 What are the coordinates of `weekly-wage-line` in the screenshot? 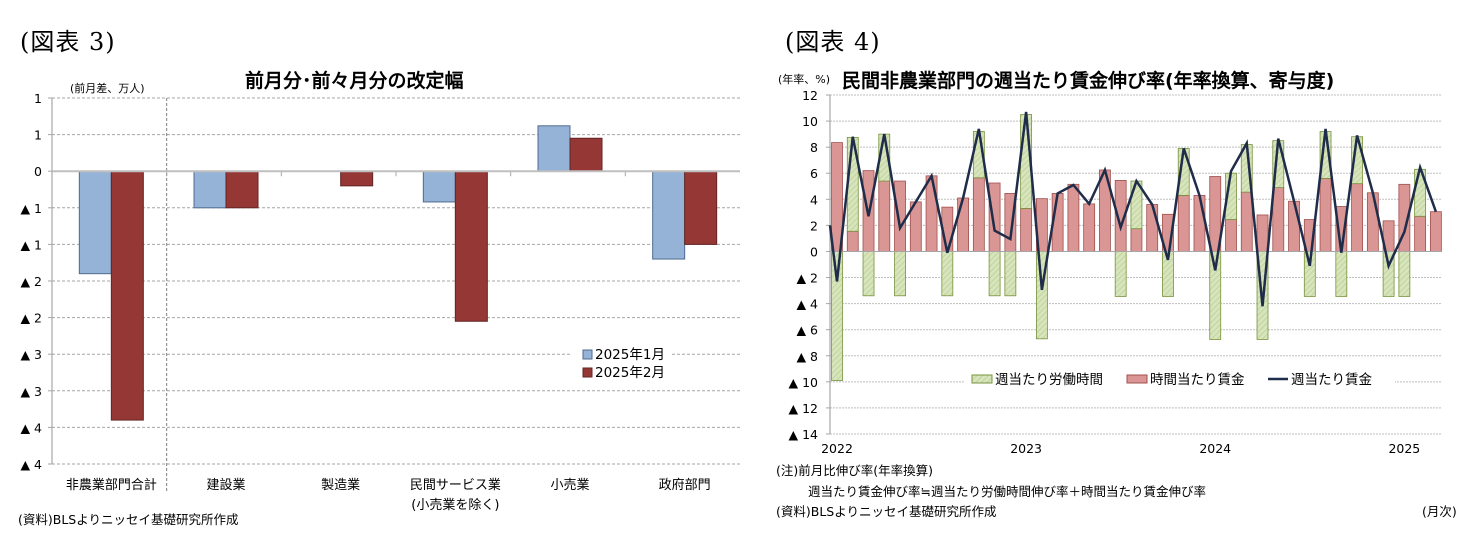 It's located at (1133, 209).